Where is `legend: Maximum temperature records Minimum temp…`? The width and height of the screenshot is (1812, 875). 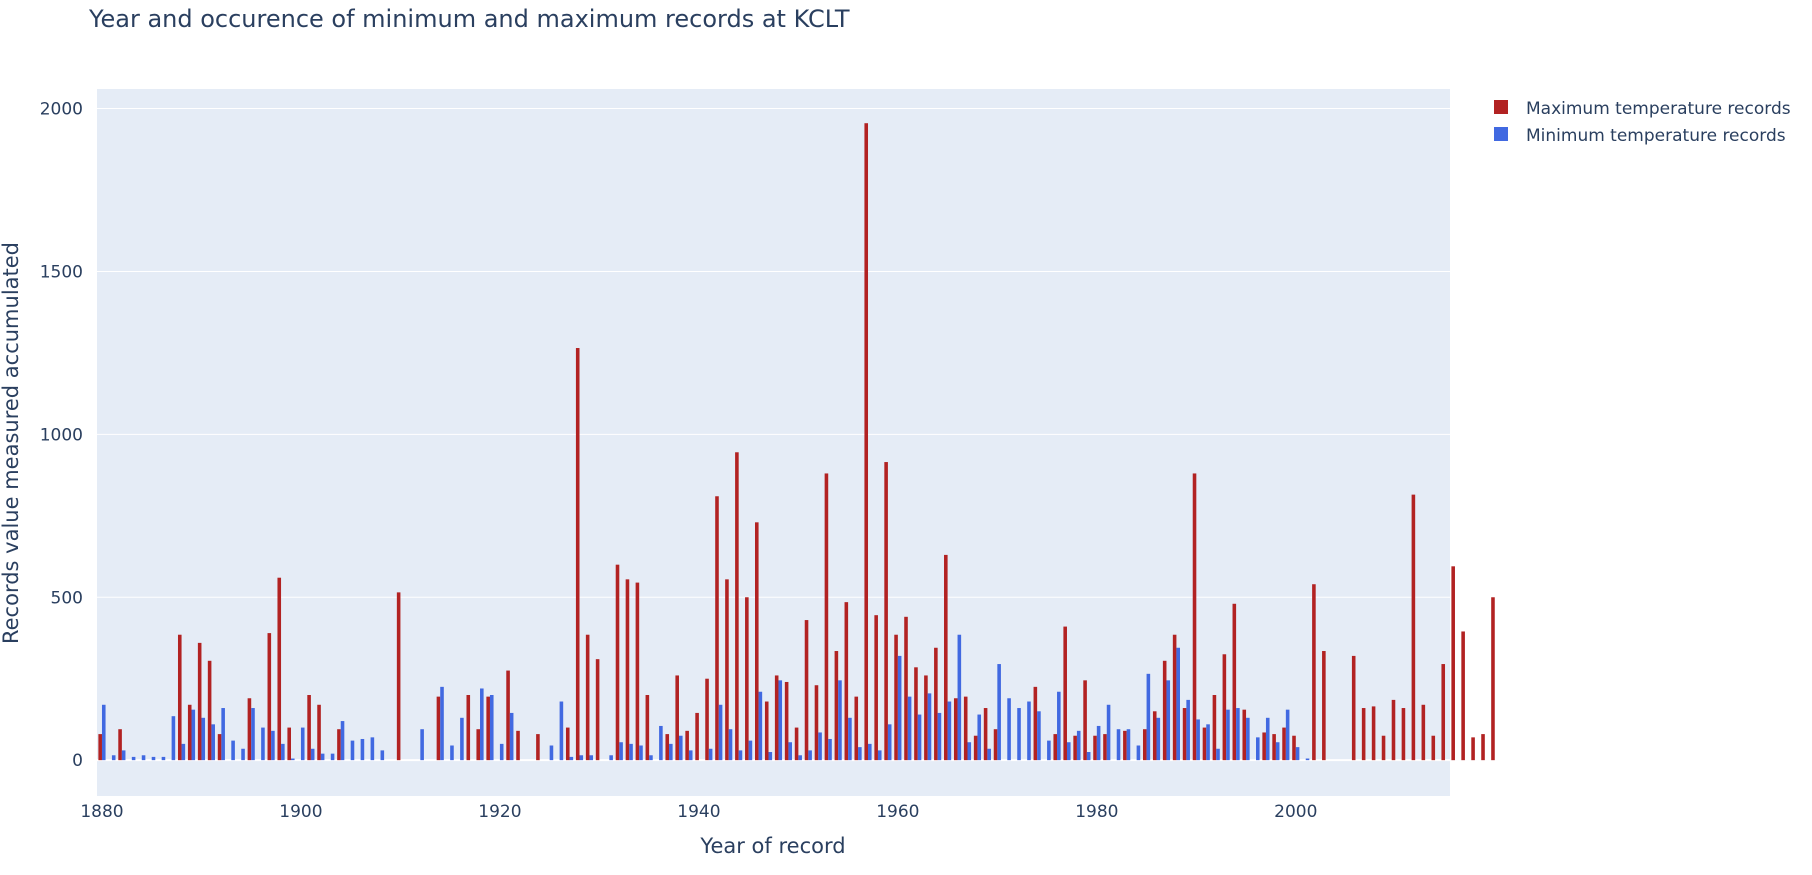
legend: Maximum temperature records Minimum temp… is located at coordinates (1642, 122).